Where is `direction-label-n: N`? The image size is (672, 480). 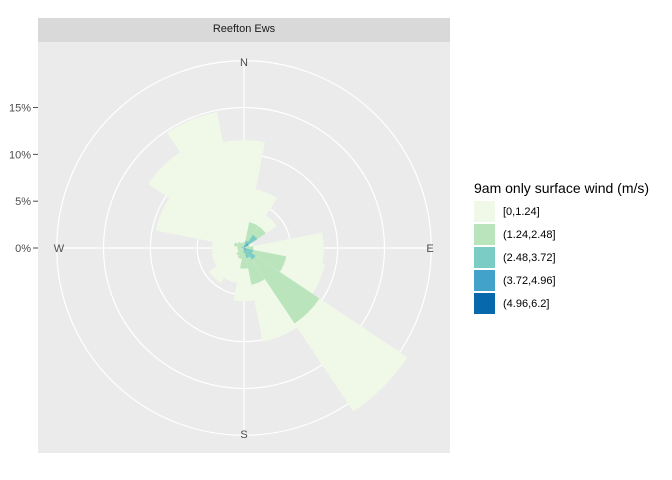 direction-label-n: N is located at coordinates (244, 63).